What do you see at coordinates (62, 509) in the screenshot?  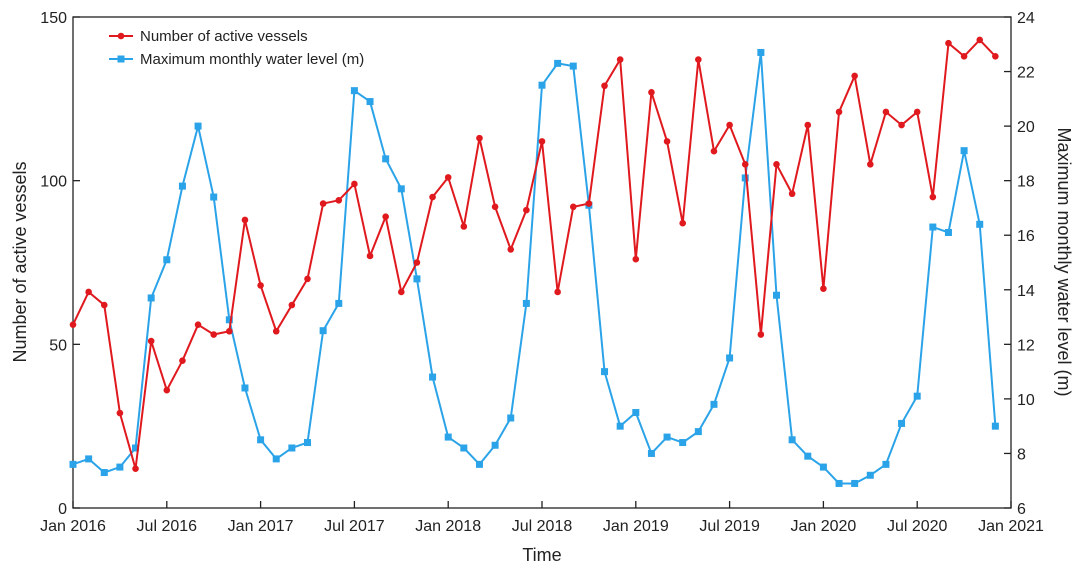 I see `left-y-tick-label: 0` at bounding box center [62, 509].